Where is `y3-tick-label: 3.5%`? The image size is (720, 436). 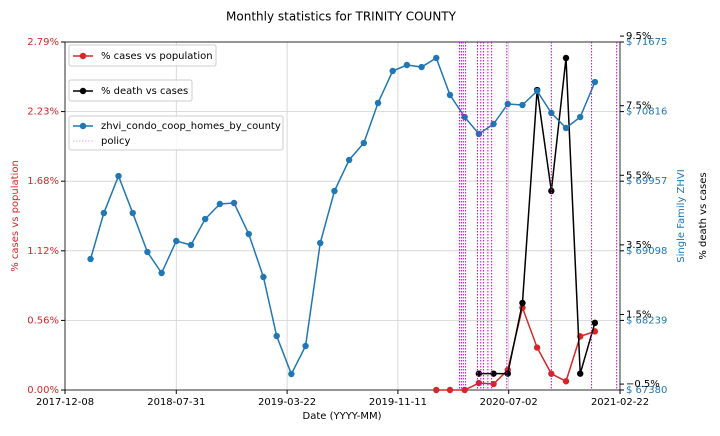 y3-tick-label: 3.5% is located at coordinates (638, 245).